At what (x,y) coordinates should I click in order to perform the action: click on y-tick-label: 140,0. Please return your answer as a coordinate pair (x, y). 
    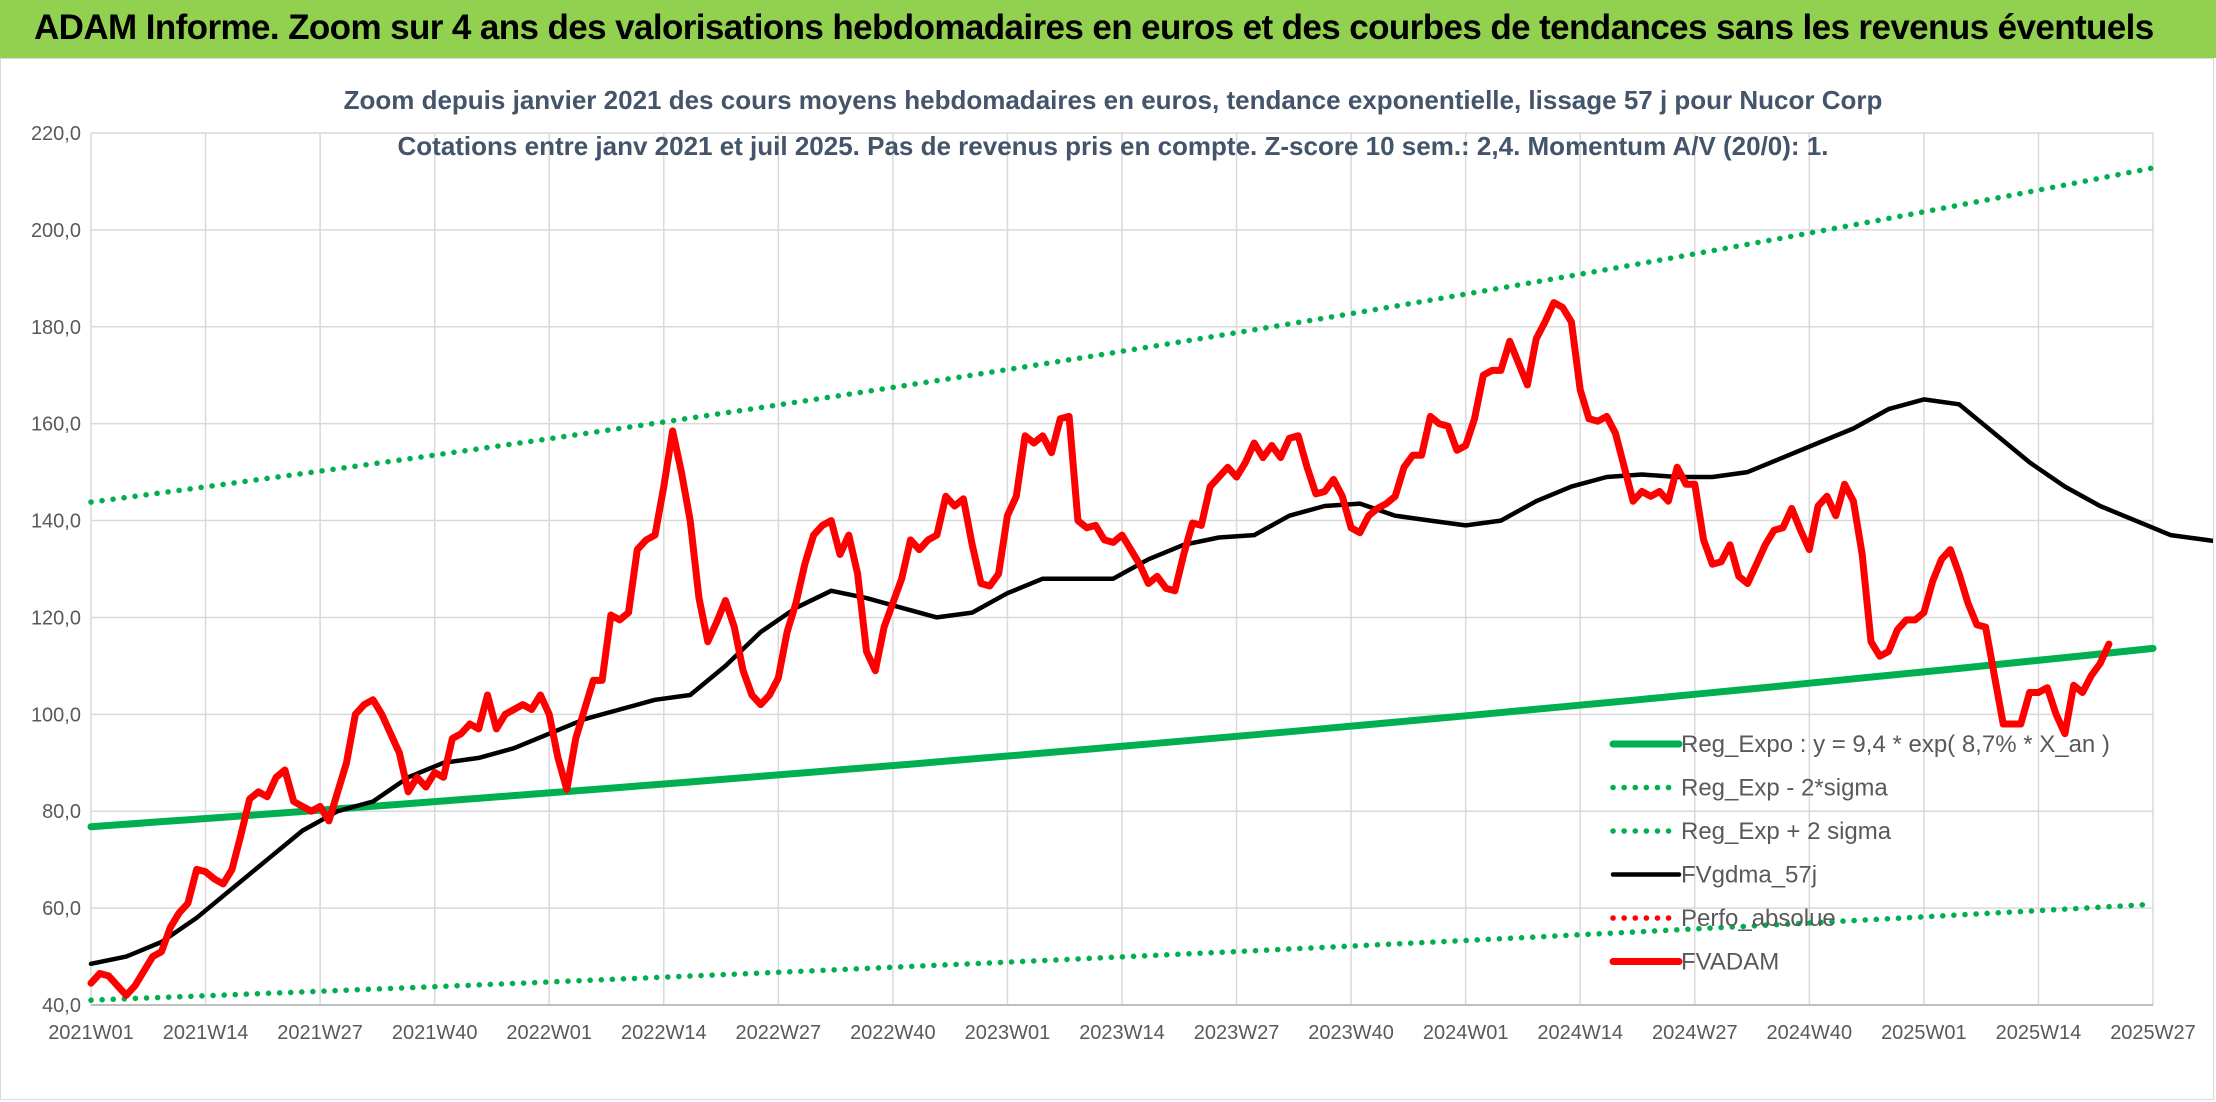
    Looking at the image, I should click on (56, 522).